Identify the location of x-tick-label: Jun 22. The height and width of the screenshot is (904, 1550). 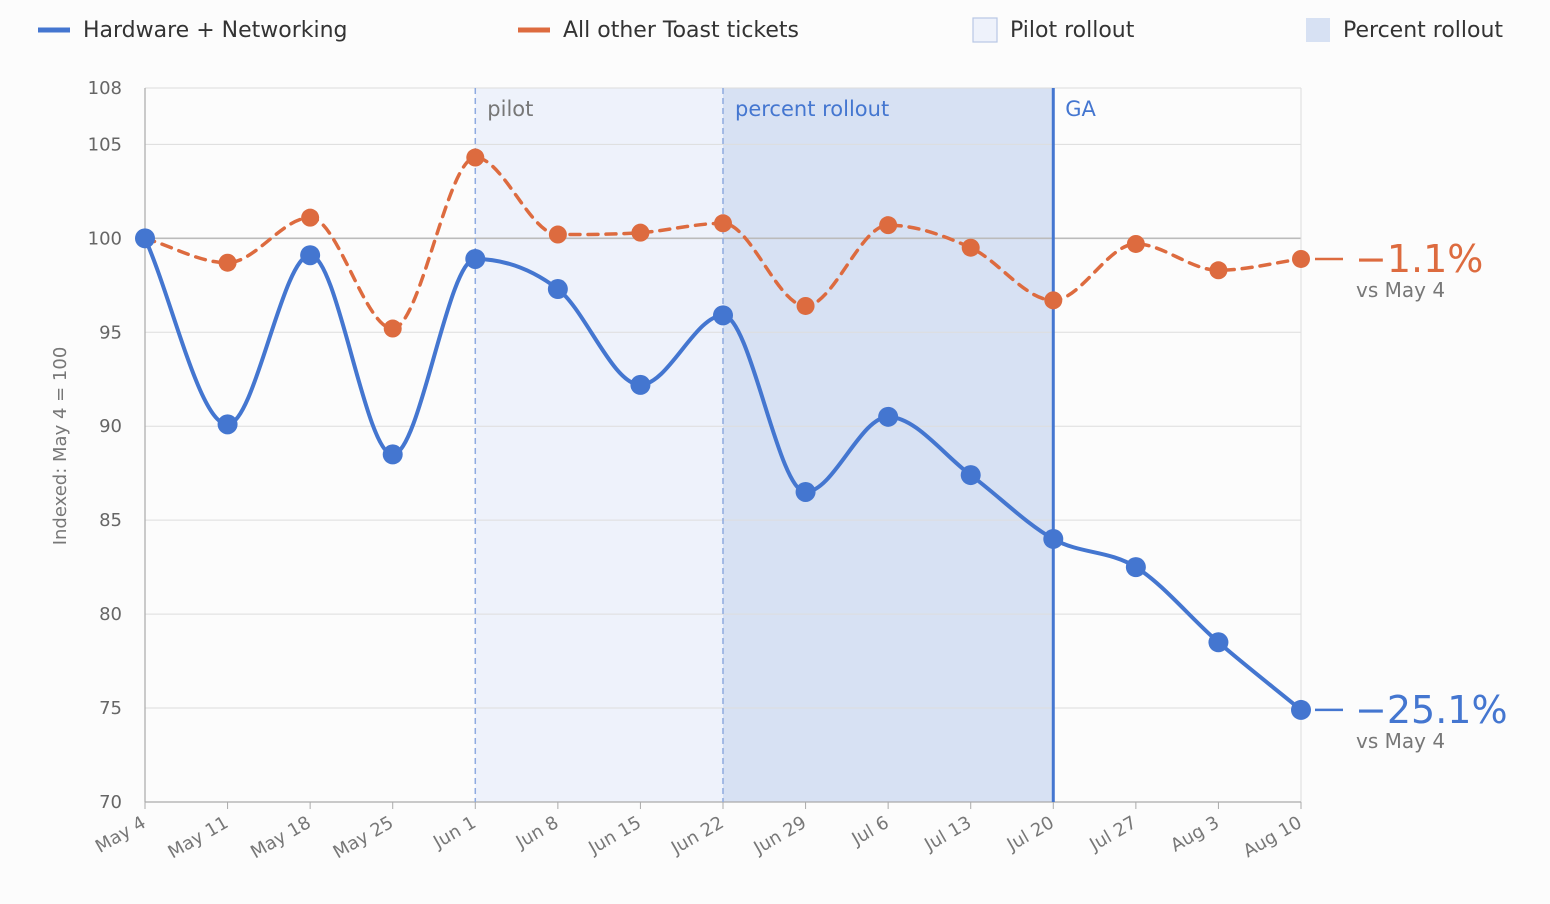
(697, 835).